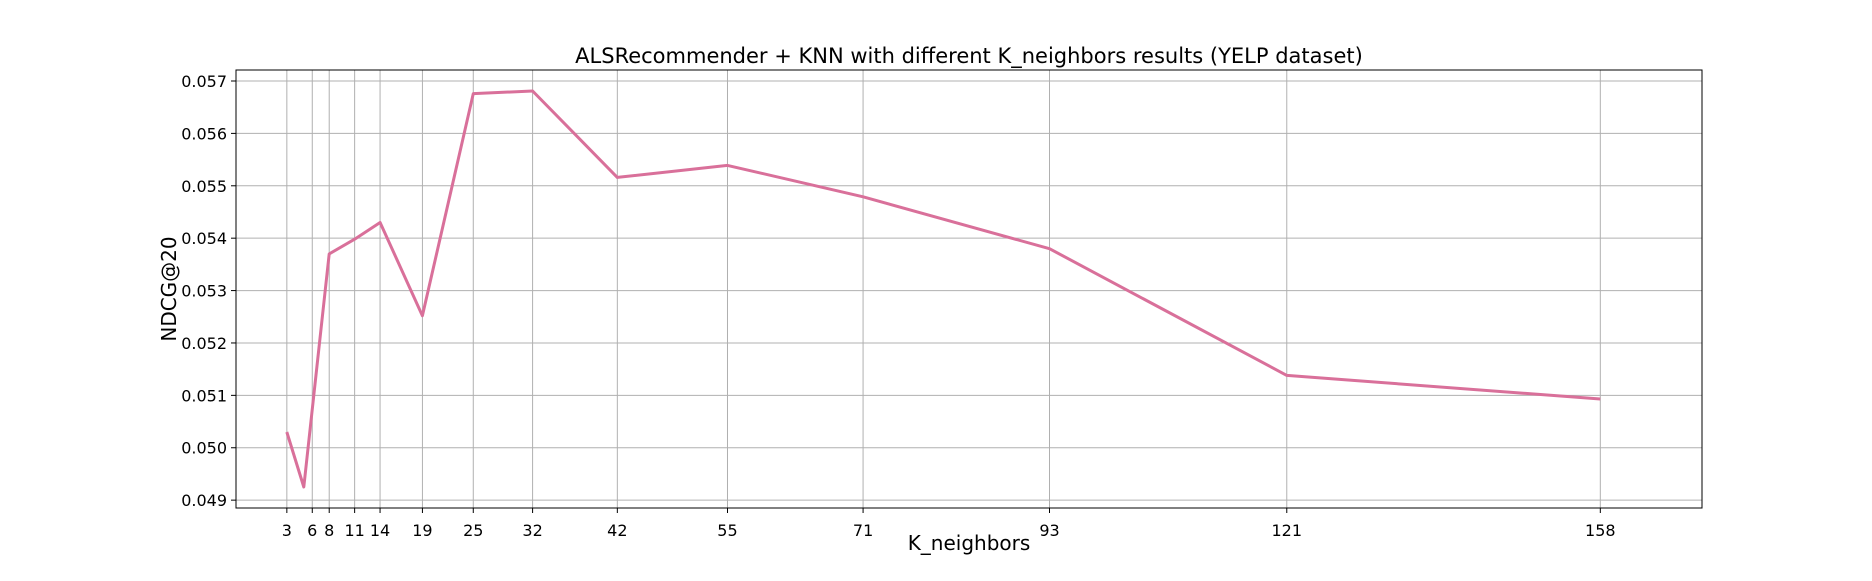  What do you see at coordinates (287, 530) in the screenshot?
I see `x-tick-label: 3` at bounding box center [287, 530].